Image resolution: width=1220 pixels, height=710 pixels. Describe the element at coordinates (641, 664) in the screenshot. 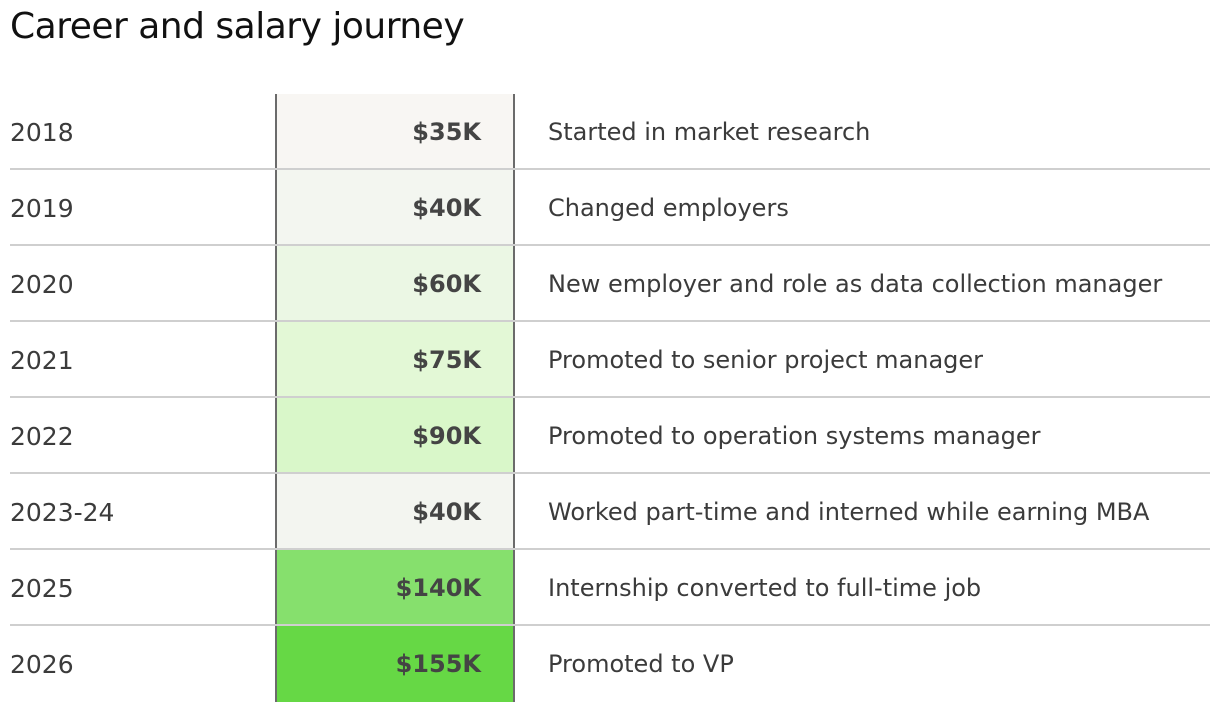

I see `event-description: Promoted to VP` at that location.